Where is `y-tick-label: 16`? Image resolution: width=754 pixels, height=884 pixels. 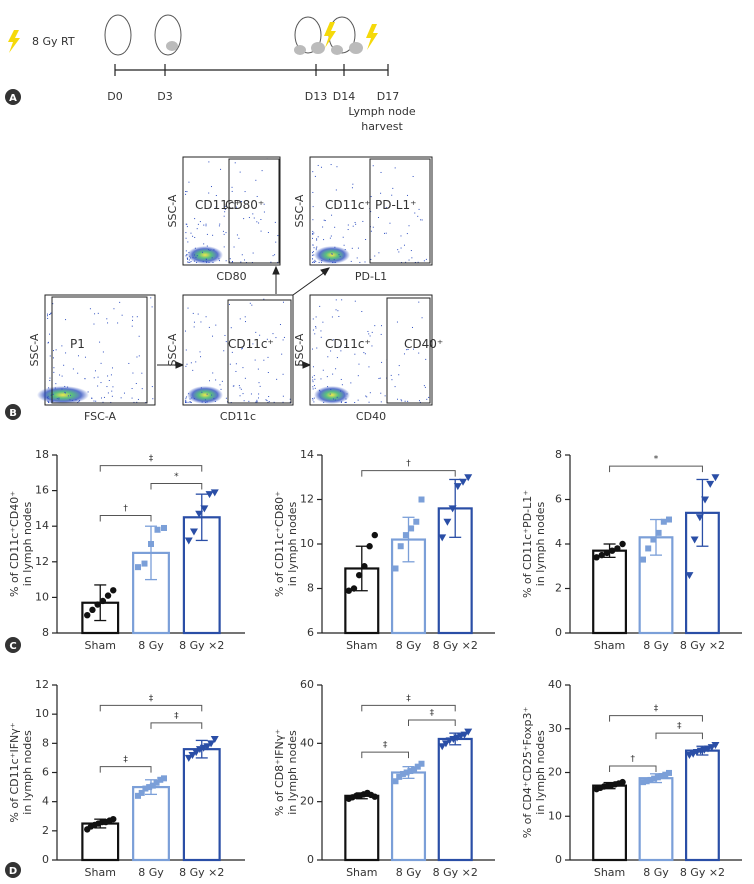 y-tick-label: 16 is located at coordinates (42, 490).